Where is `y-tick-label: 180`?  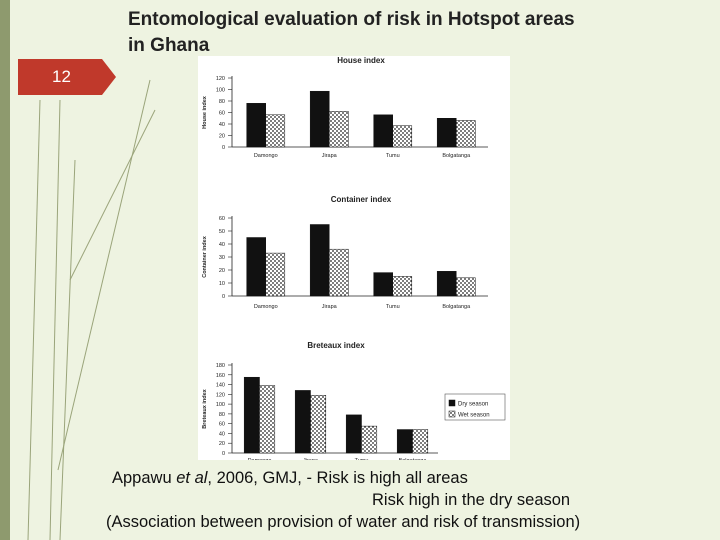 y-tick-label: 180 is located at coordinates (220, 366).